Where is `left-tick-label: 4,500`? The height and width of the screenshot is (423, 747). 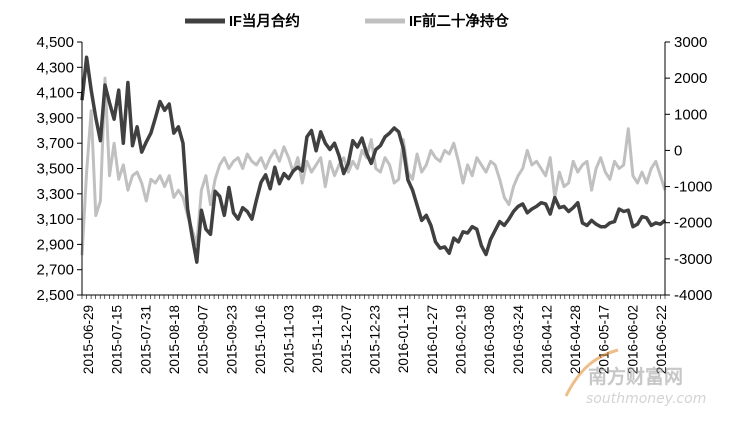 left-tick-label: 4,500 is located at coordinates (55, 42).